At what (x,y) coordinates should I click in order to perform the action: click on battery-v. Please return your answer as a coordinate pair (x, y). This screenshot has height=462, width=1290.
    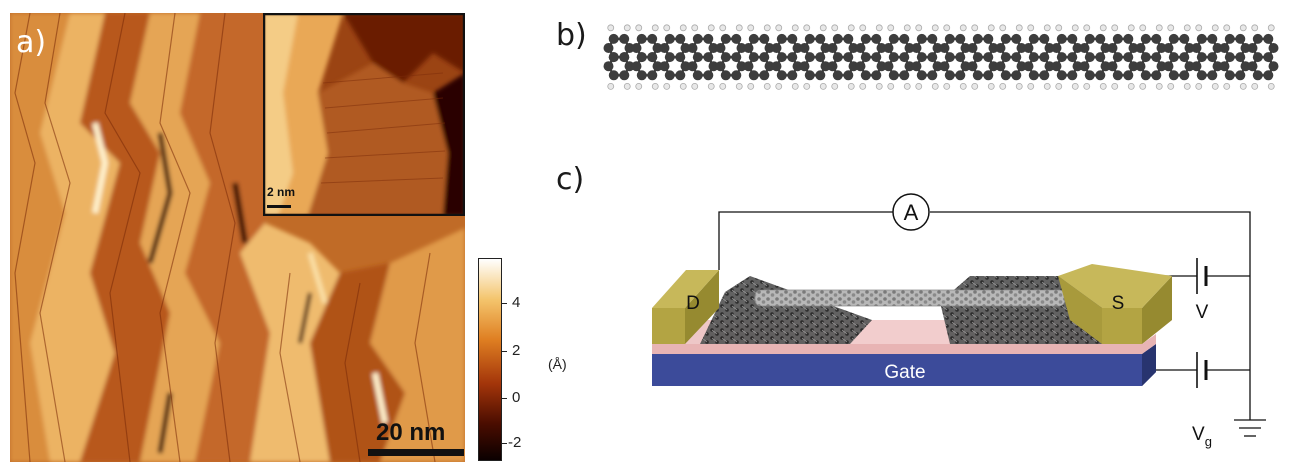
    Looking at the image, I should click on (1202, 276).